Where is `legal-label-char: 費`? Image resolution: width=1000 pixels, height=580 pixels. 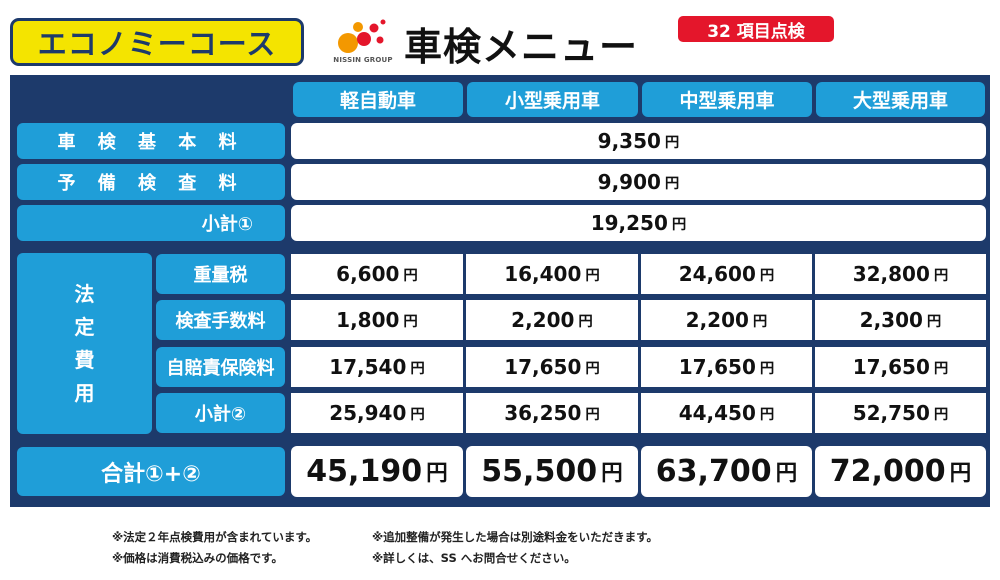
legal-label-char: 費 is located at coordinates (84, 359).